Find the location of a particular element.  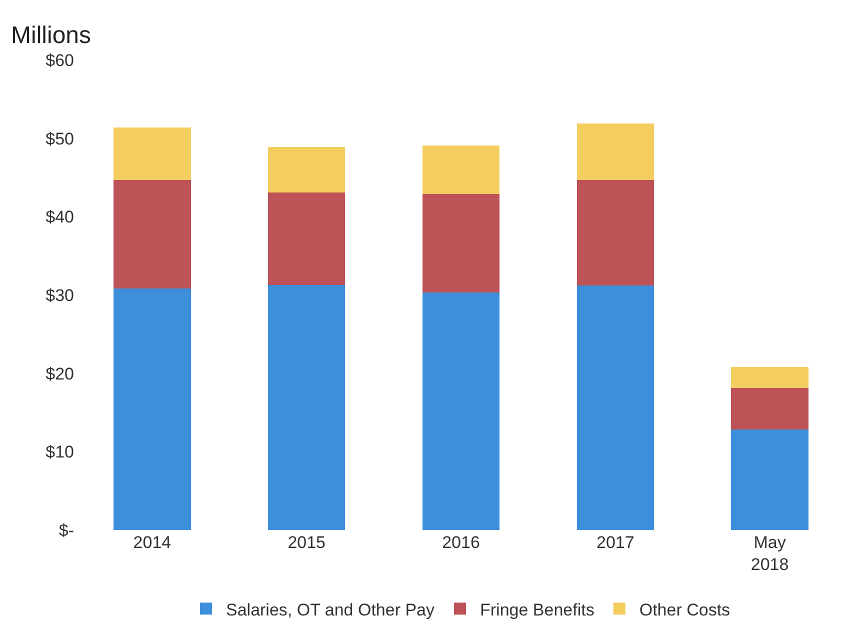

legend-label: Fringe Benefits is located at coordinates (537, 610).